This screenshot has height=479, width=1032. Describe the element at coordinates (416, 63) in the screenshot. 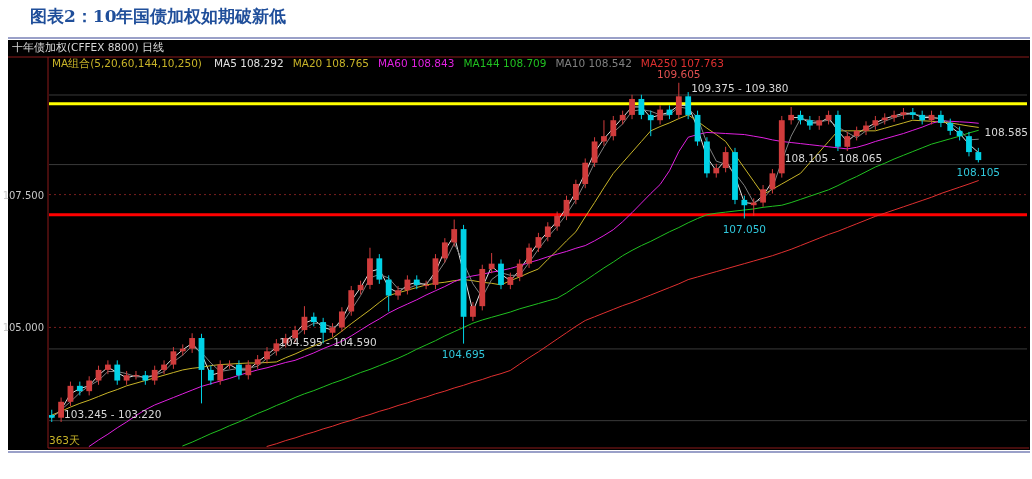

I see `text: MA60 108.843` at that location.